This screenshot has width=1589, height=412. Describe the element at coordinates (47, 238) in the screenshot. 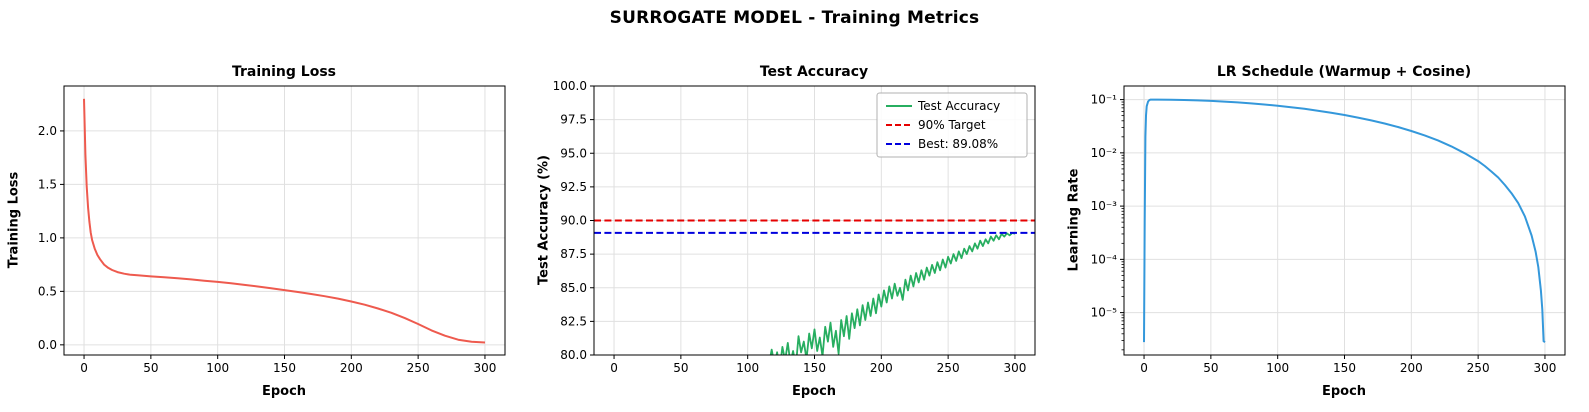

I see `y-tick-label: 1.0` at that location.